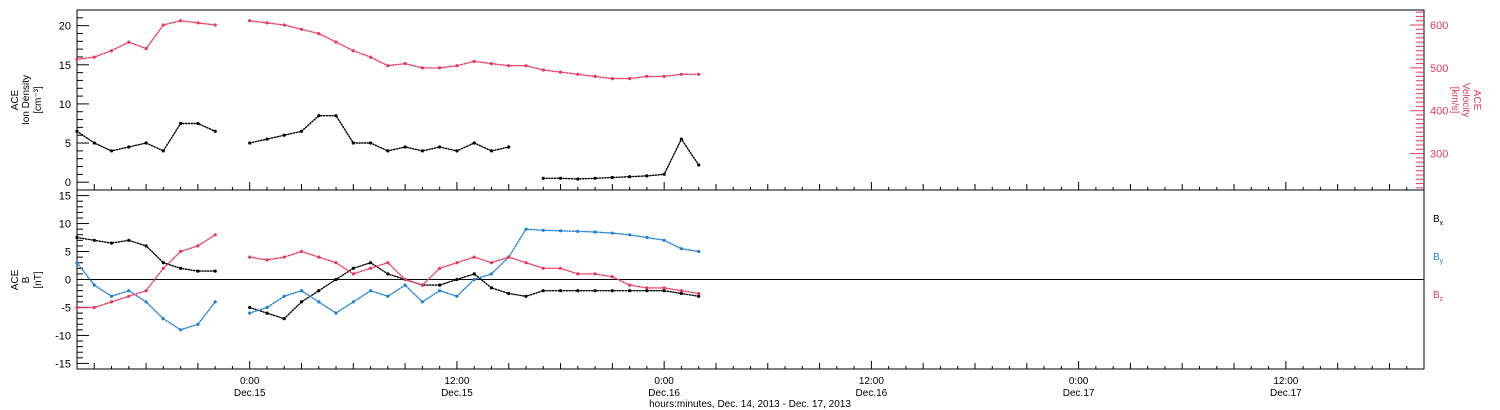 This screenshot has width=1500, height=410. I want to click on density-tick-label: 5, so click(68, 144).